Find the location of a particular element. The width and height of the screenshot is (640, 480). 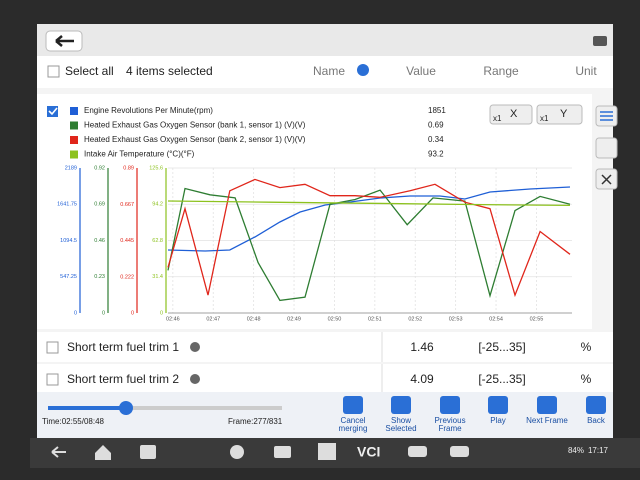

current-value: 0.34 is located at coordinates (436, 139).